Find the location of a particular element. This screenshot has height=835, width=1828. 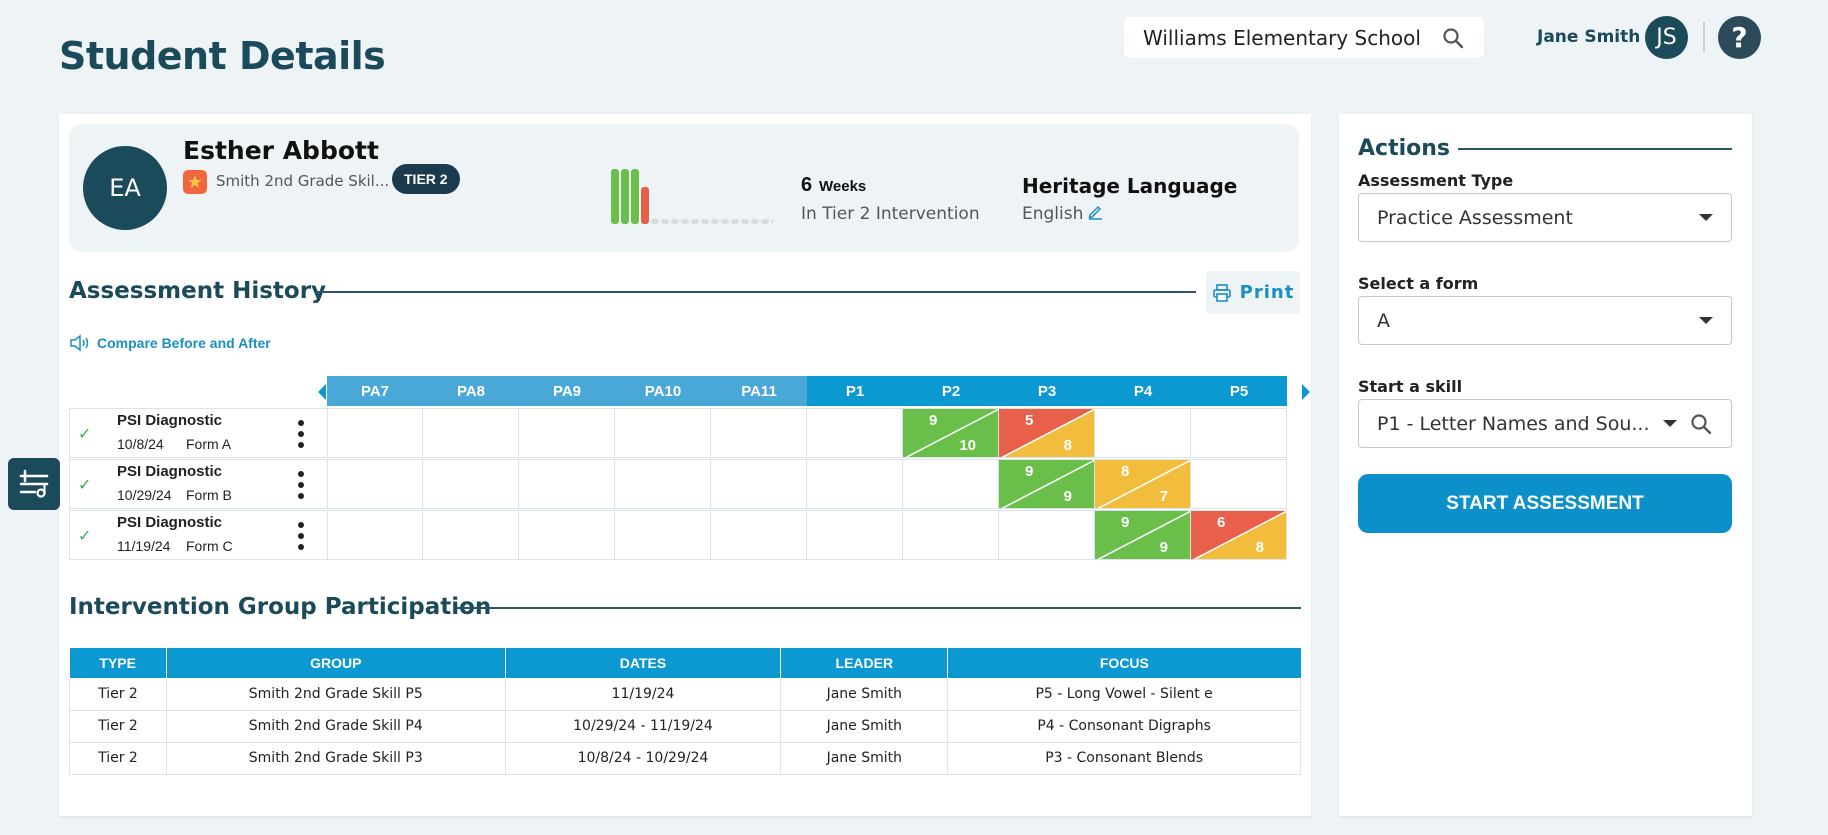

assessment-date: 10/8/24 is located at coordinates (140, 444).